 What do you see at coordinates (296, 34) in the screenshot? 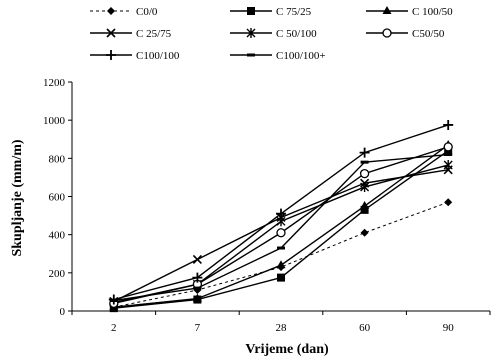
I see `legend-label: C 50/100` at bounding box center [296, 34].